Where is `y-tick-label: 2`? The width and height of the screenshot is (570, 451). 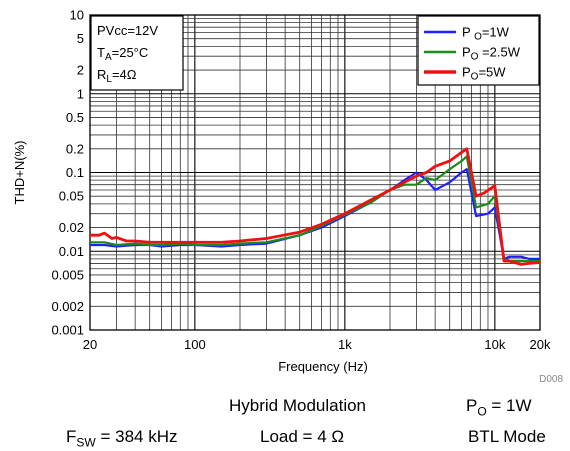
y-tick-label: 2 is located at coordinates (80, 70).